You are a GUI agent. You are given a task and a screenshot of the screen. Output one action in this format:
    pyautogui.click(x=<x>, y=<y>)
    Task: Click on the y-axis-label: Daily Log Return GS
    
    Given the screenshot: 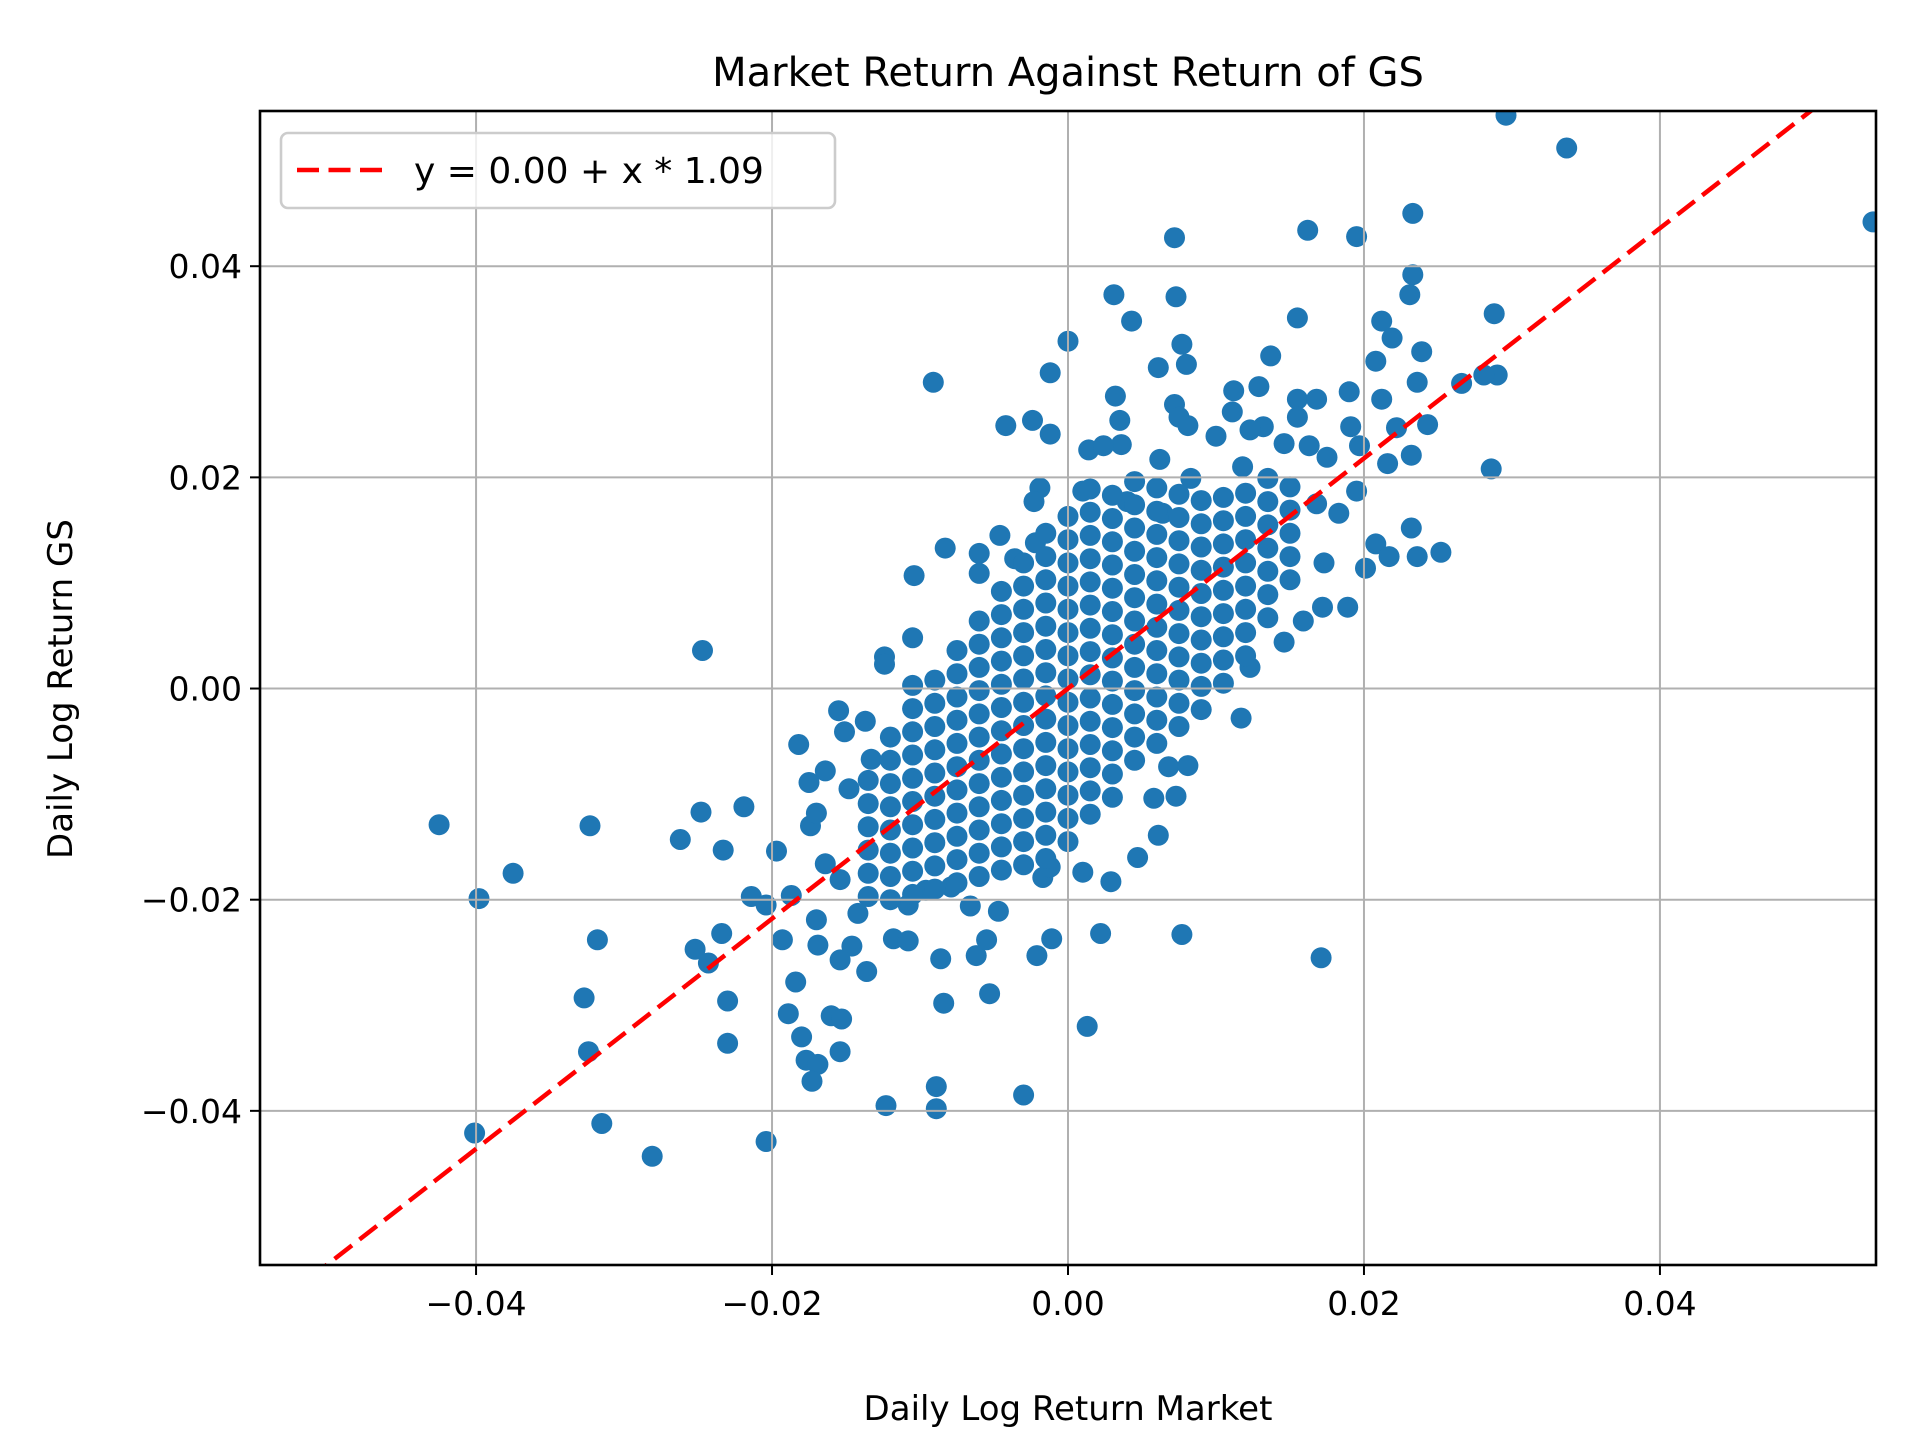 What is the action you would take?
    pyautogui.click(x=61, y=689)
    